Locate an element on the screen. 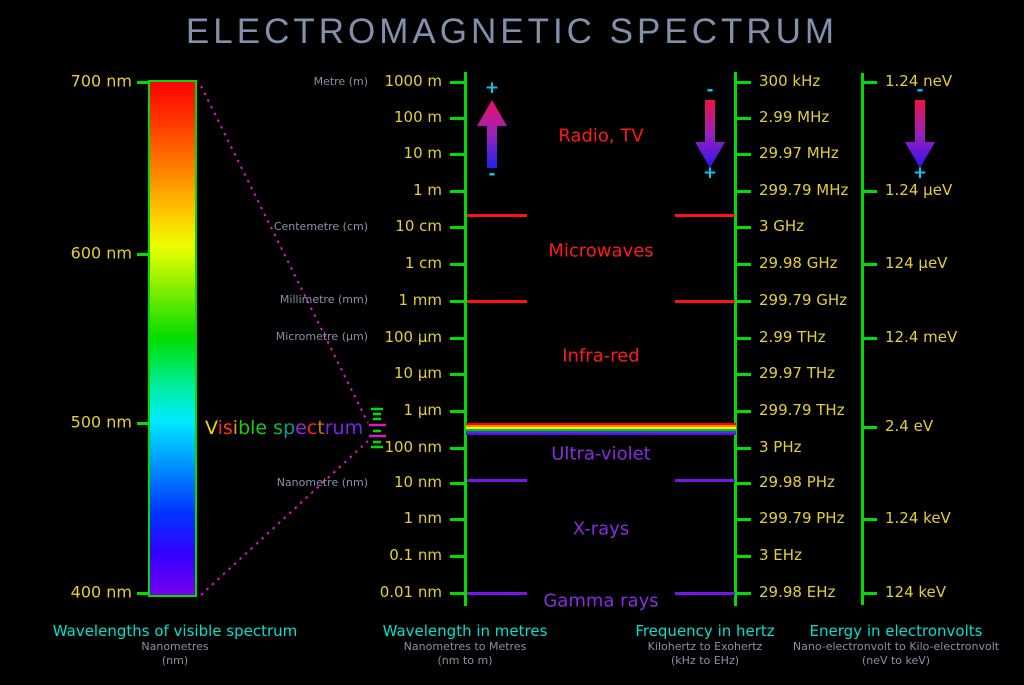  wavelength-tick-label: 1 mm is located at coordinates (420, 300).